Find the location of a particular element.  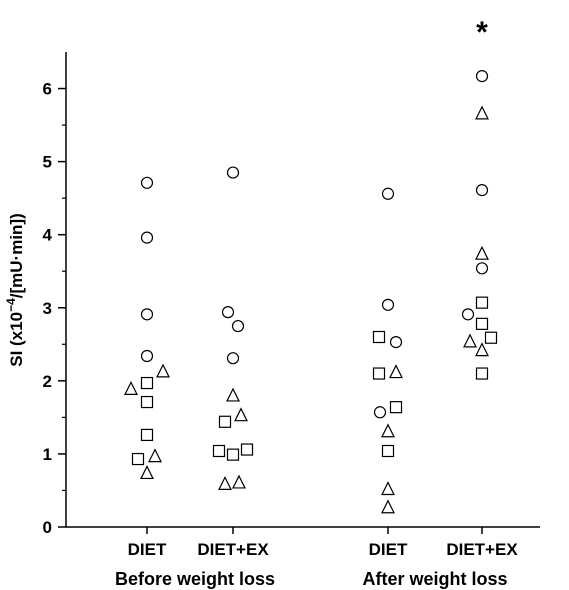

y-ticks: 0 1 2 3 4 5 6 is located at coordinates (54, 308).